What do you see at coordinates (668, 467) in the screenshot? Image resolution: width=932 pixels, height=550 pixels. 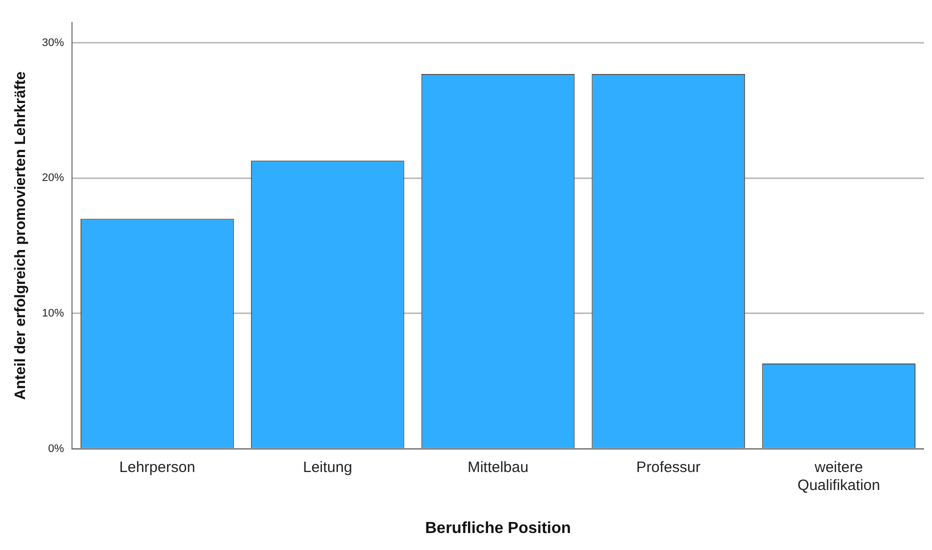 I see `x-tick-label: Professur` at bounding box center [668, 467].